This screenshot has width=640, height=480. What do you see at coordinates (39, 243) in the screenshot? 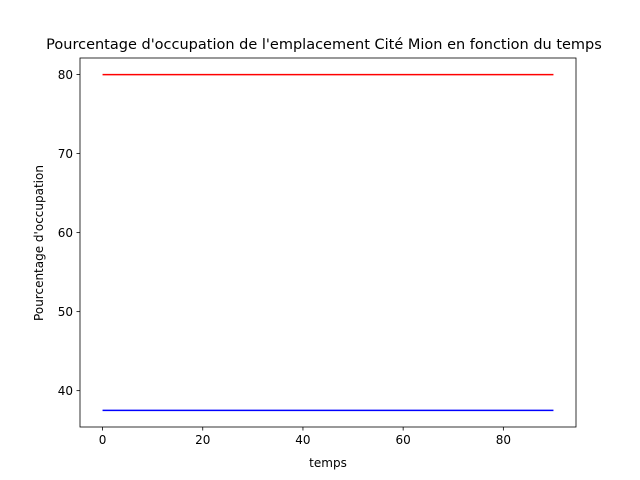
I see `y-axis-label: Pourcentage d'occupation` at bounding box center [39, 243].